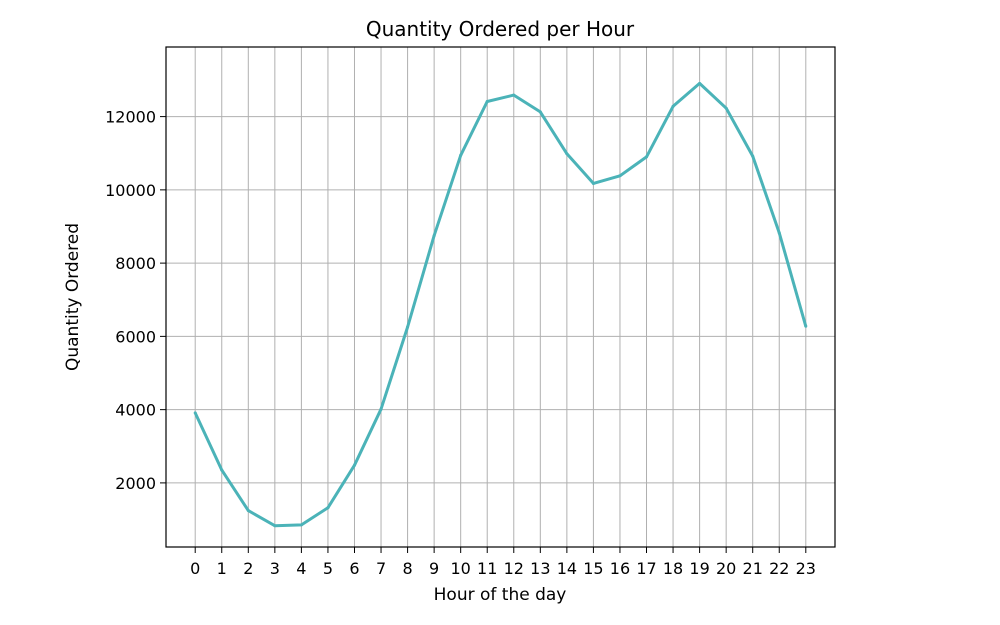 The image size is (1000, 625). I want to click on x-tick-label: 11, so click(487, 568).